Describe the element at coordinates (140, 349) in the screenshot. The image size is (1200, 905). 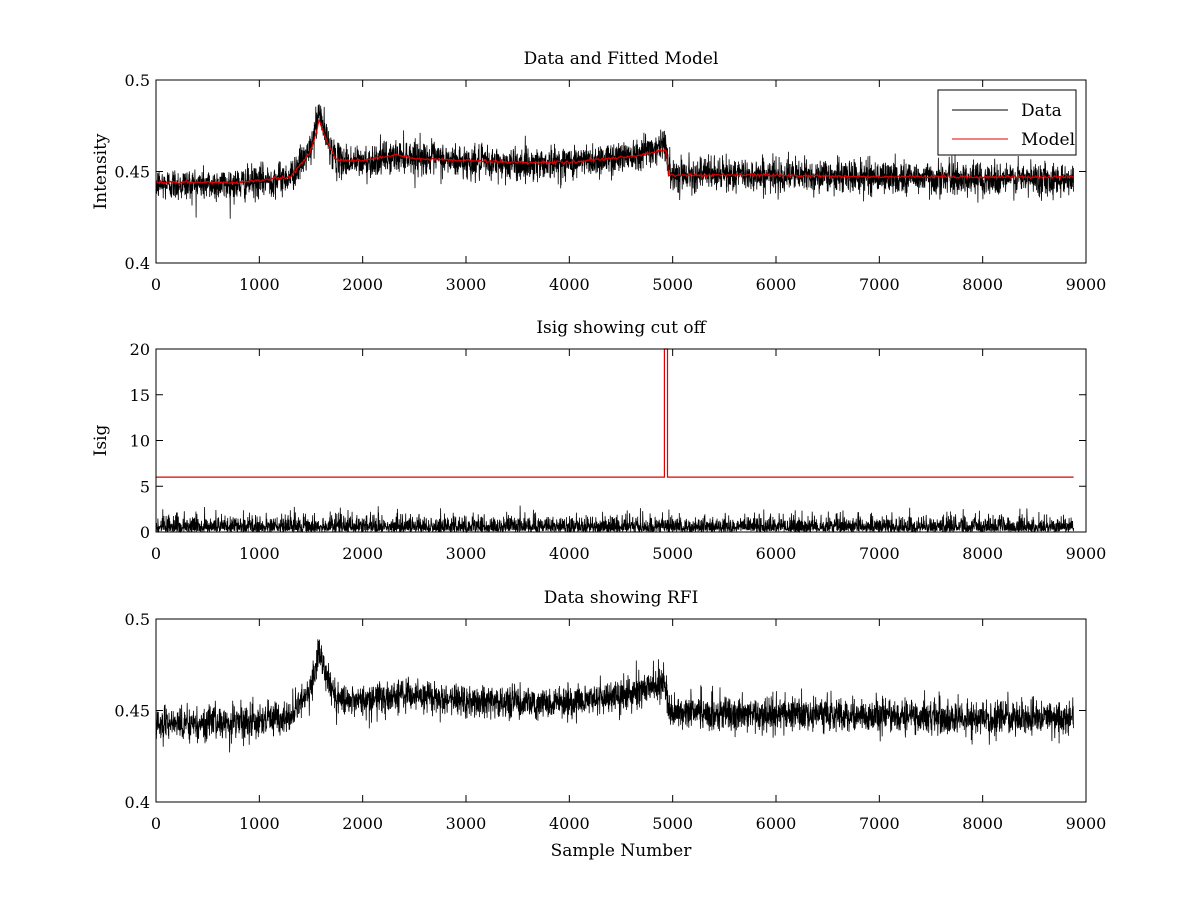
I see `y-tick-label: 20` at that location.